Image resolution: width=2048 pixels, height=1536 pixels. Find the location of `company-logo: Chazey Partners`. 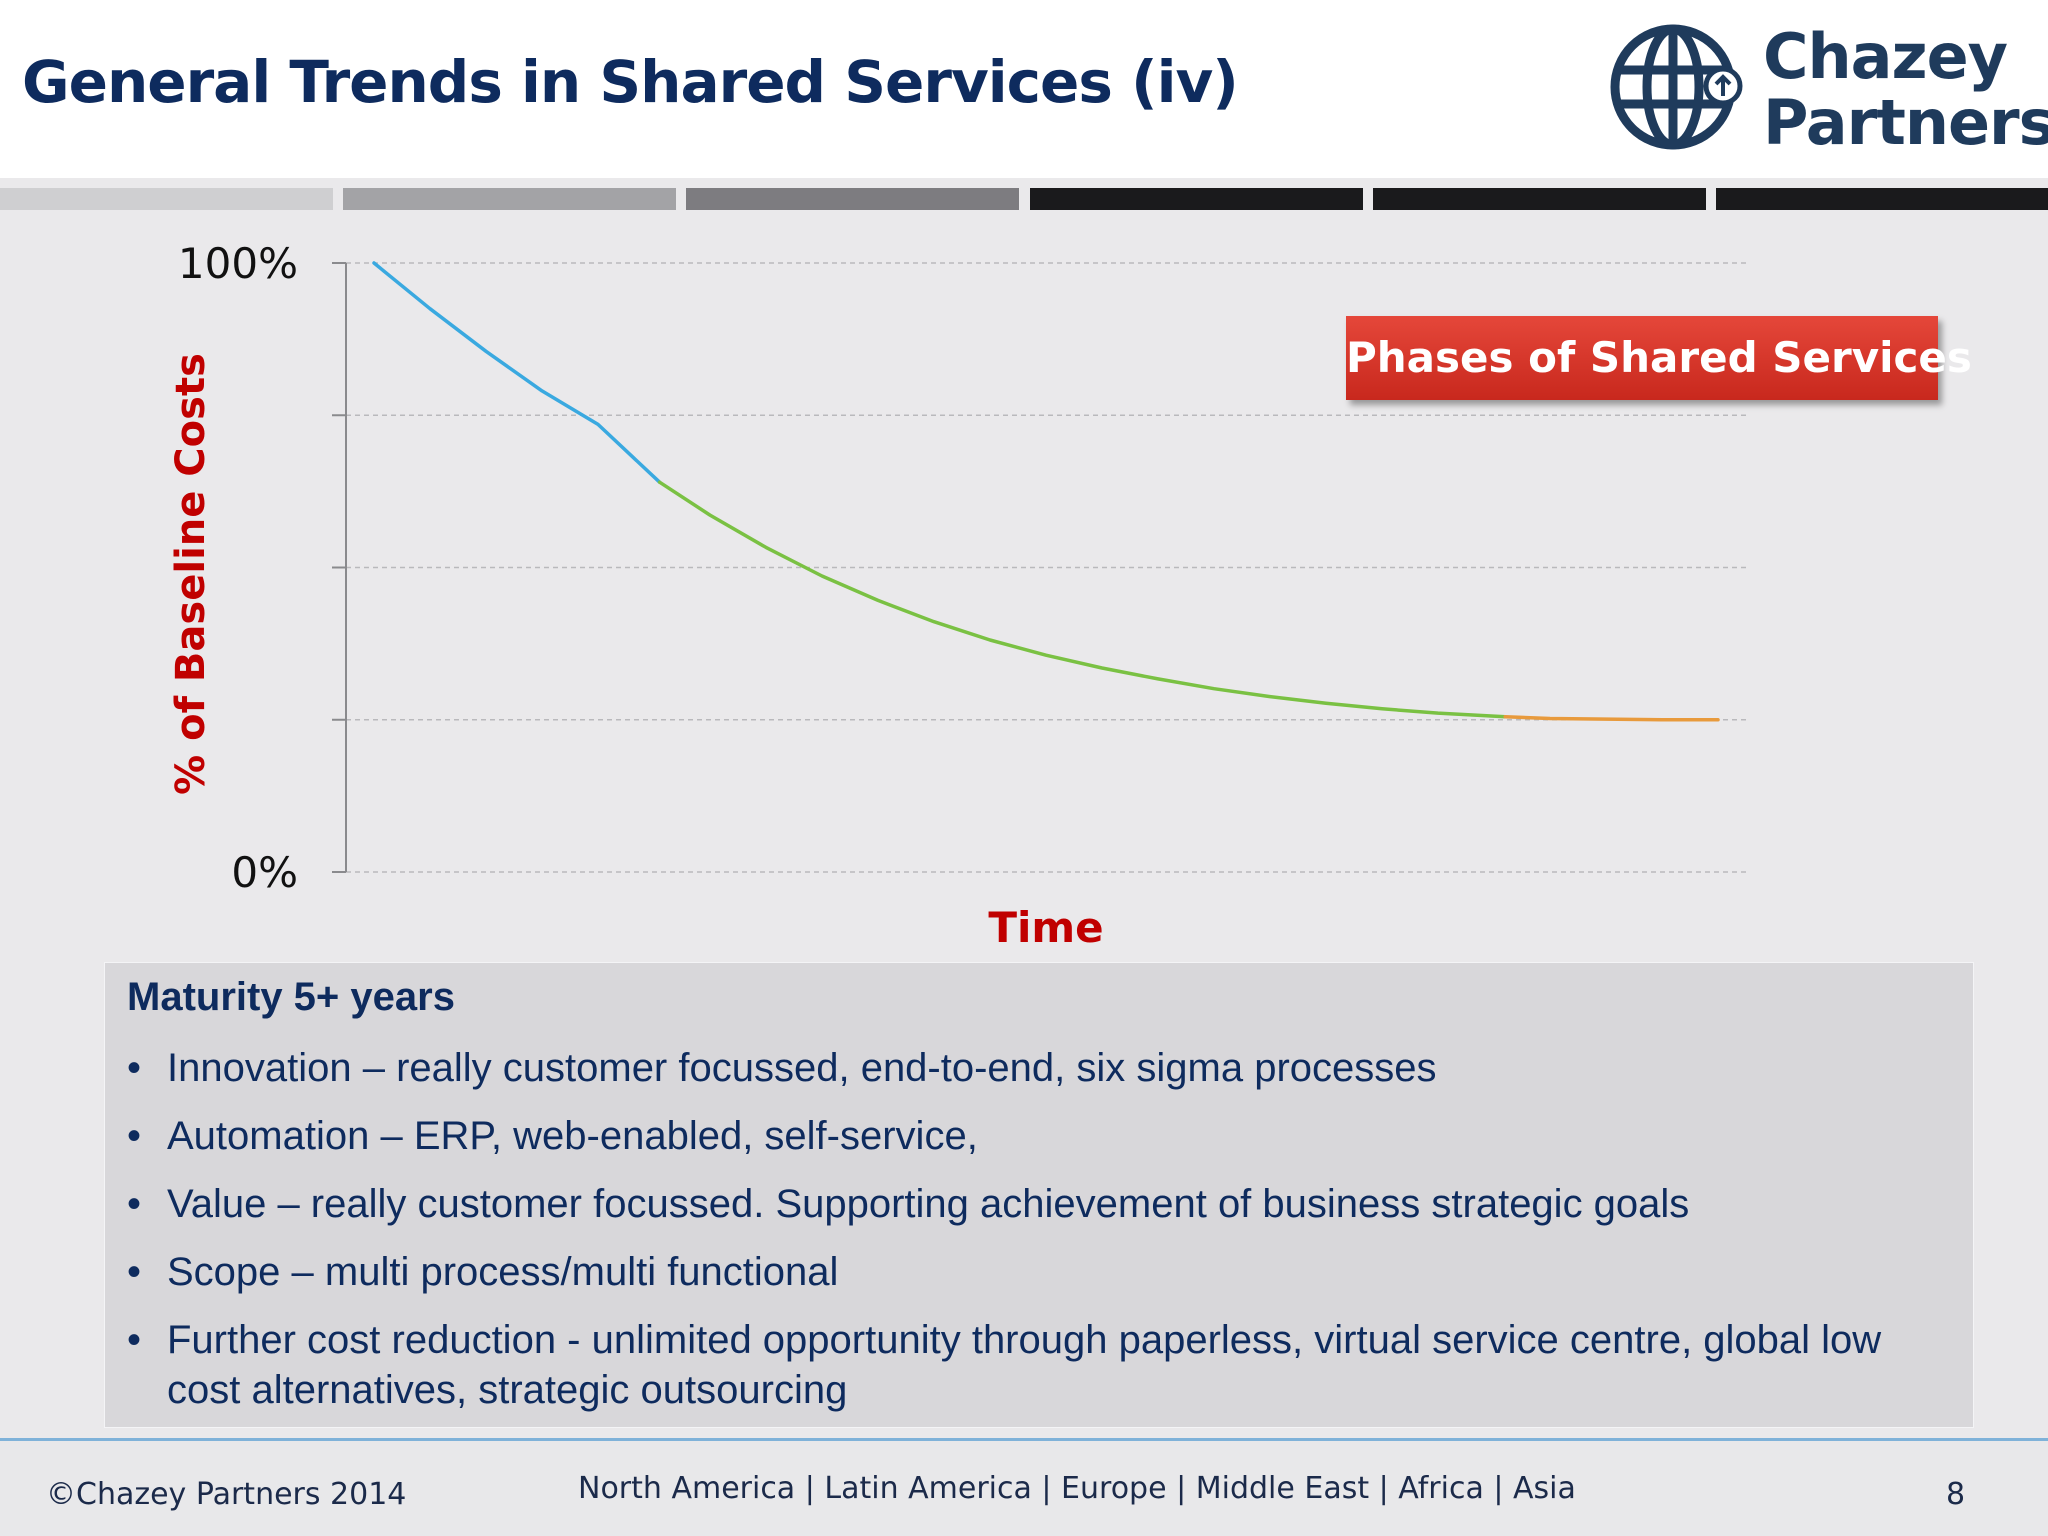

company-logo: Chazey Partners is located at coordinates (1826, 89).